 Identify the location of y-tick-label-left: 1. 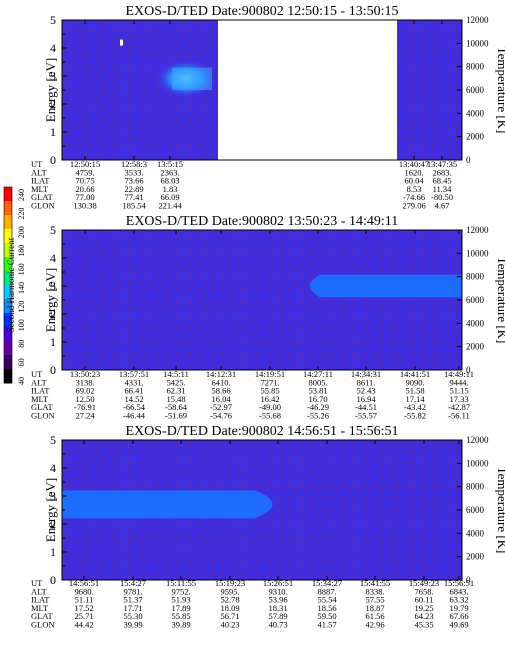
(53, 132).